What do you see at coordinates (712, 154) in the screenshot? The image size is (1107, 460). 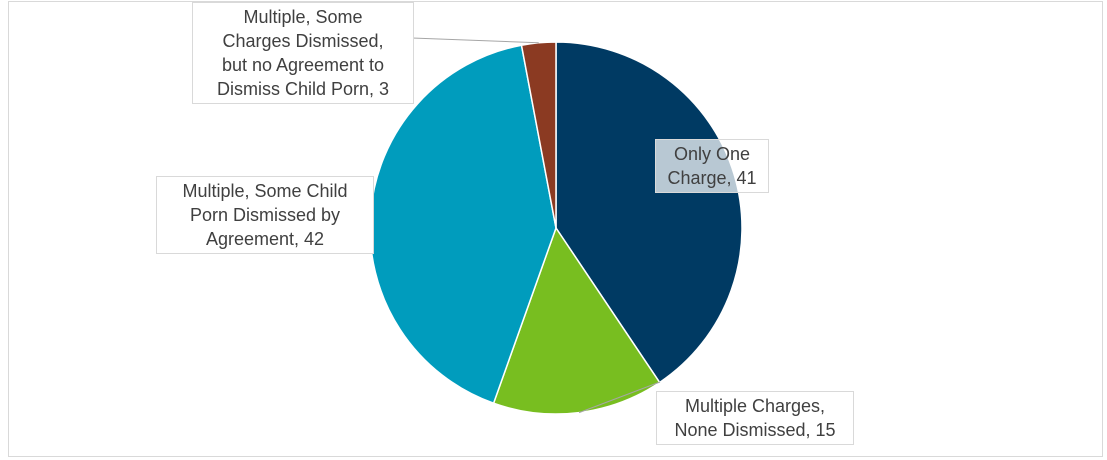 I see `data-label-line: Only One` at bounding box center [712, 154].